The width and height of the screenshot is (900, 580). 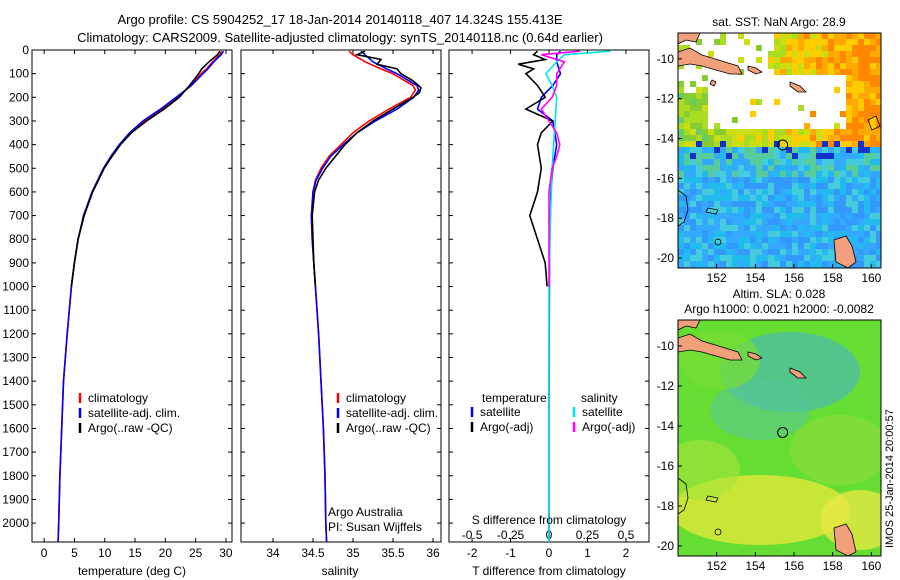 I want to click on y-tick-label: 1100, so click(x=16, y=310).